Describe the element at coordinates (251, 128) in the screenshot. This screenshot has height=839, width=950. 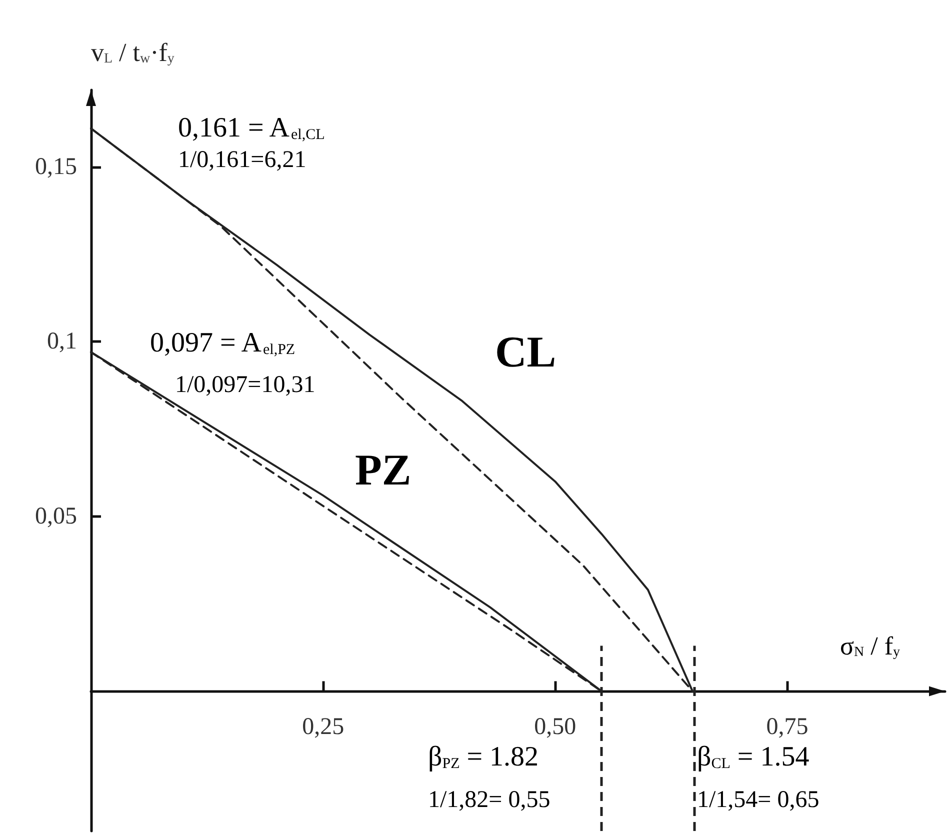
I see `annotation: 0,161 = Ael,CL` at that location.